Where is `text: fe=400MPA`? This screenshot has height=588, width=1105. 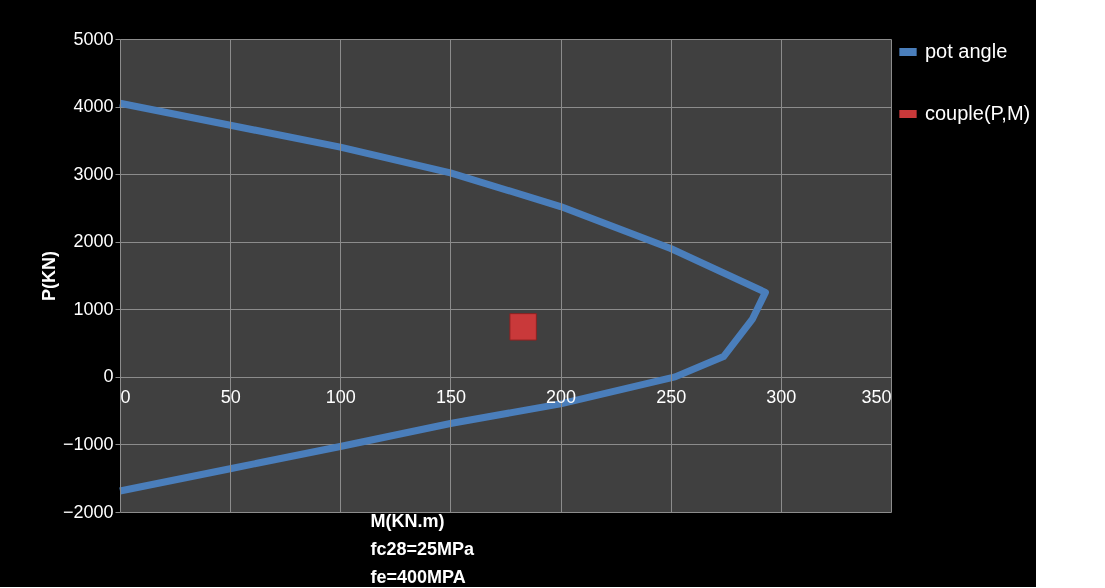 text: fe=400MPA is located at coordinates (418, 577).